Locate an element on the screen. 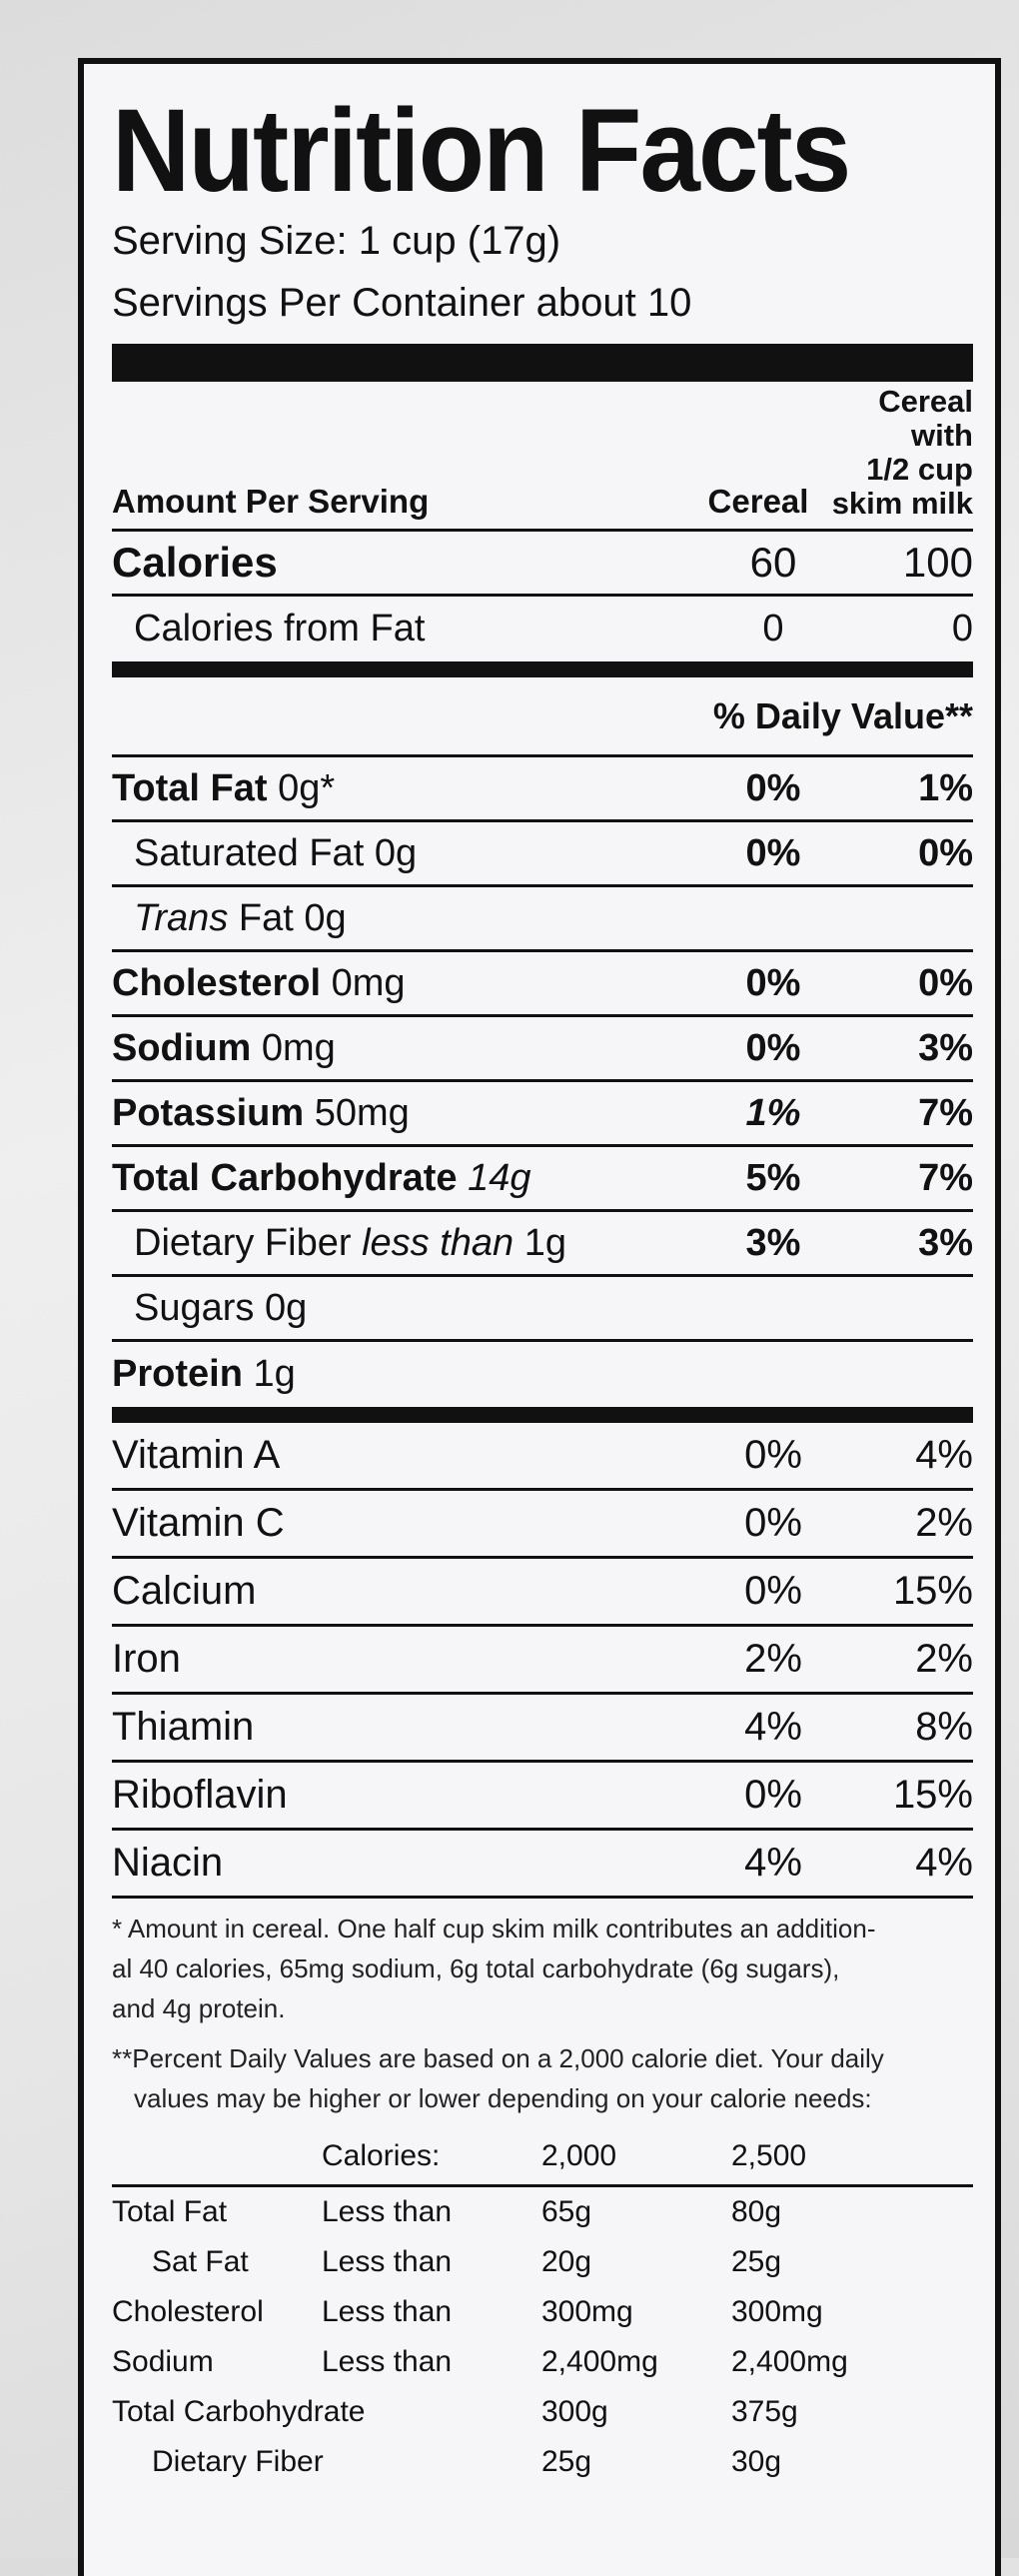 The image size is (1019, 2576). reference-row: Sat Fat Less than 20g 25g is located at coordinates (542, 2262).